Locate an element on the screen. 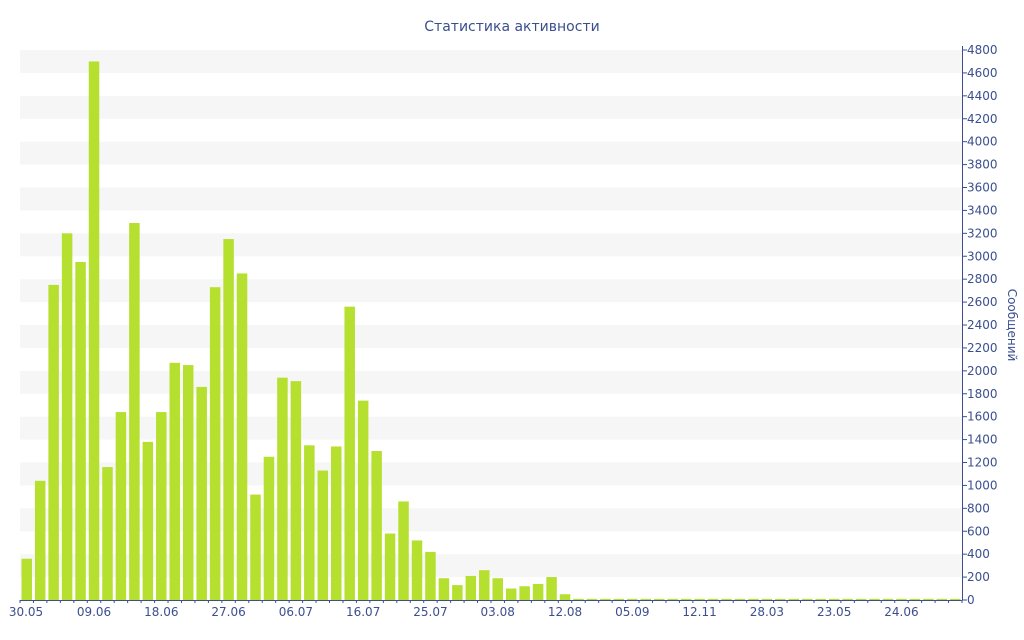 This screenshot has height=640, width=1024. y-tick-label: 2600 is located at coordinates (982, 302).